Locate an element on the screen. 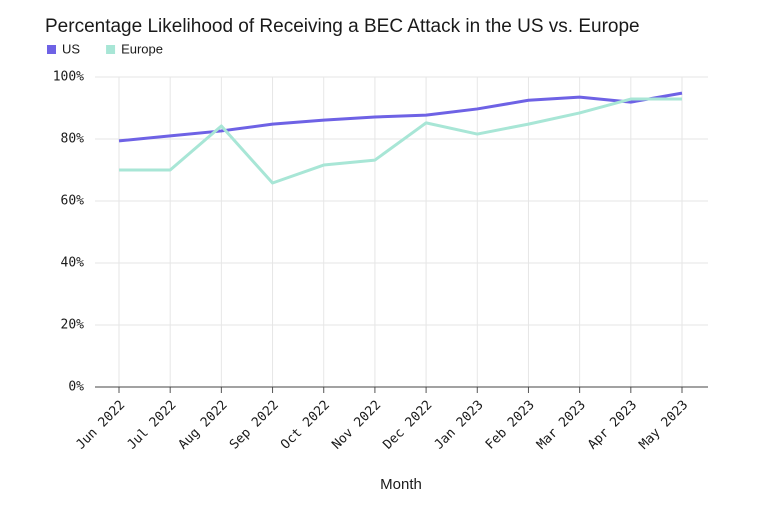 This screenshot has height=512, width=768. legend-label: US is located at coordinates (71, 48).